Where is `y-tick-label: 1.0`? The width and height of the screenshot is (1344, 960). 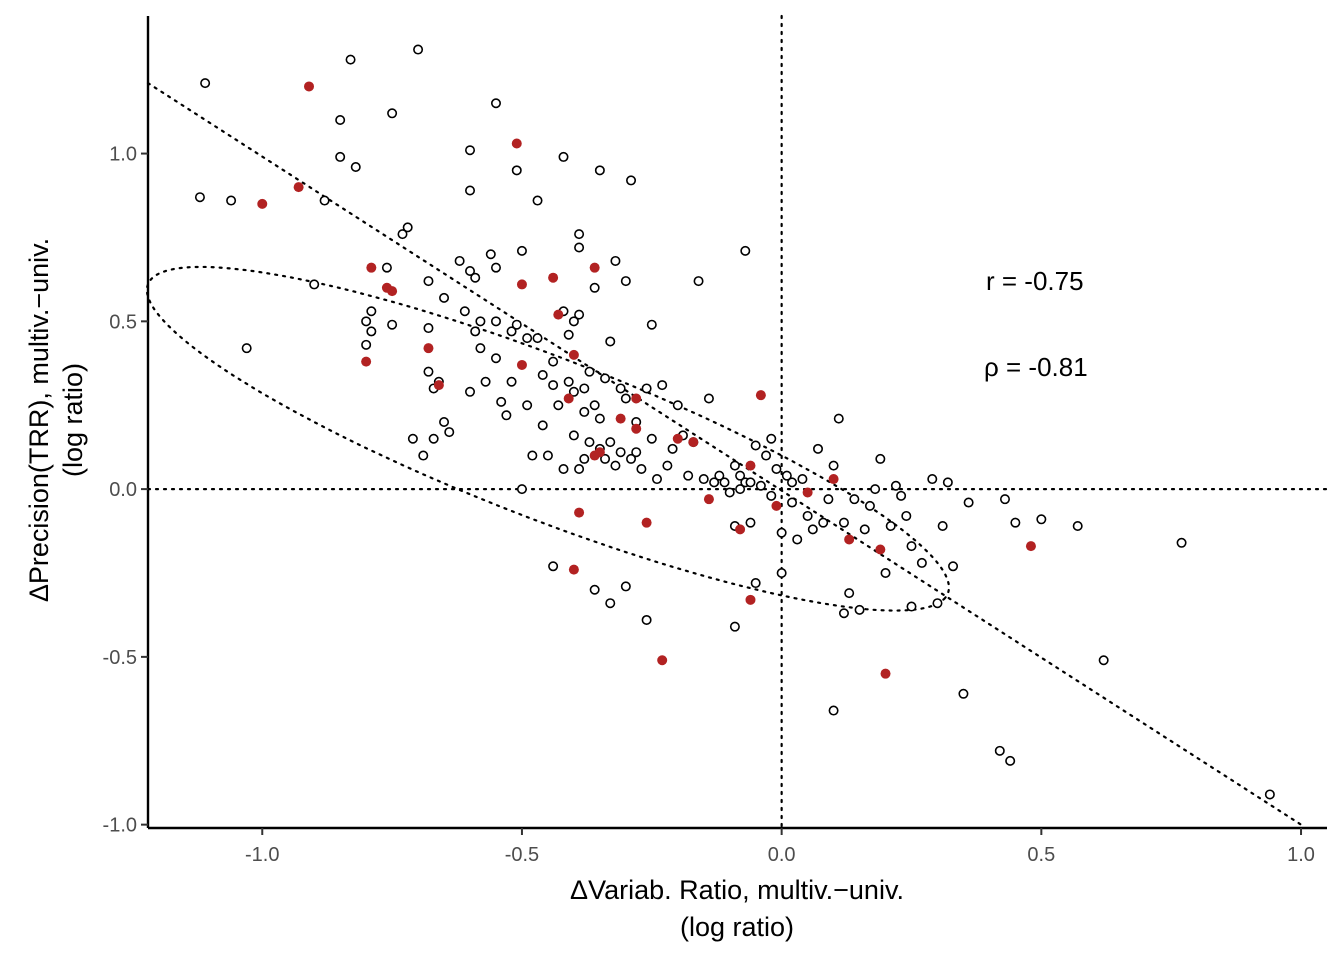
y-tick-label: 1.0 is located at coordinates (123, 155).